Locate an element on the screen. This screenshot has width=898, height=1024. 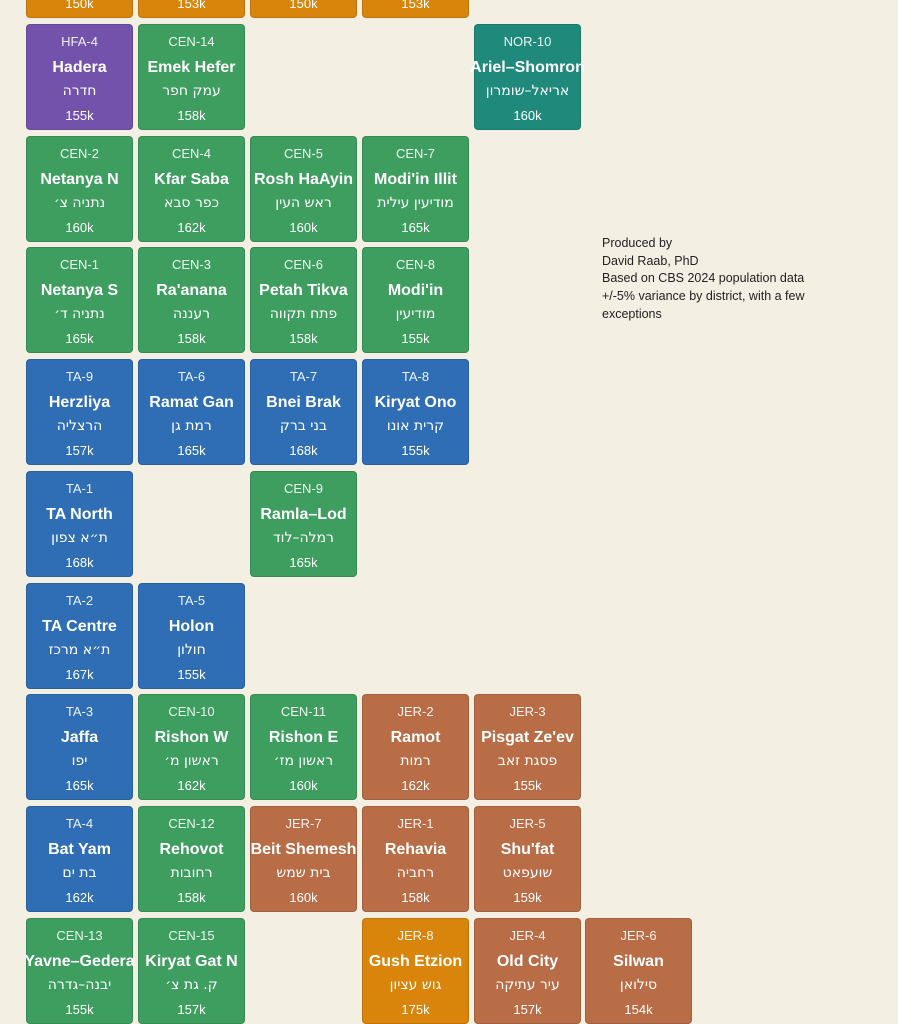
district-name: Ramla–Lod is located at coordinates (303, 514).